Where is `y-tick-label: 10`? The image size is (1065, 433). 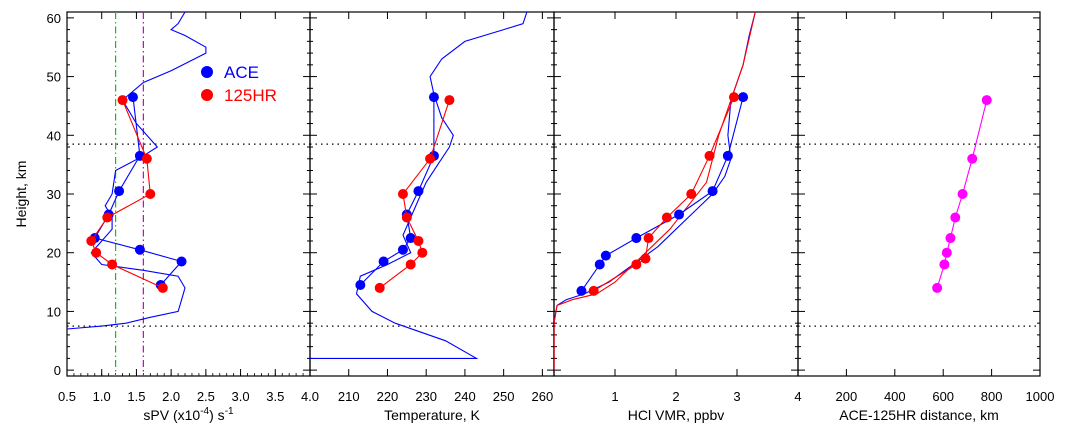
y-tick-label: 10 is located at coordinates (54, 311).